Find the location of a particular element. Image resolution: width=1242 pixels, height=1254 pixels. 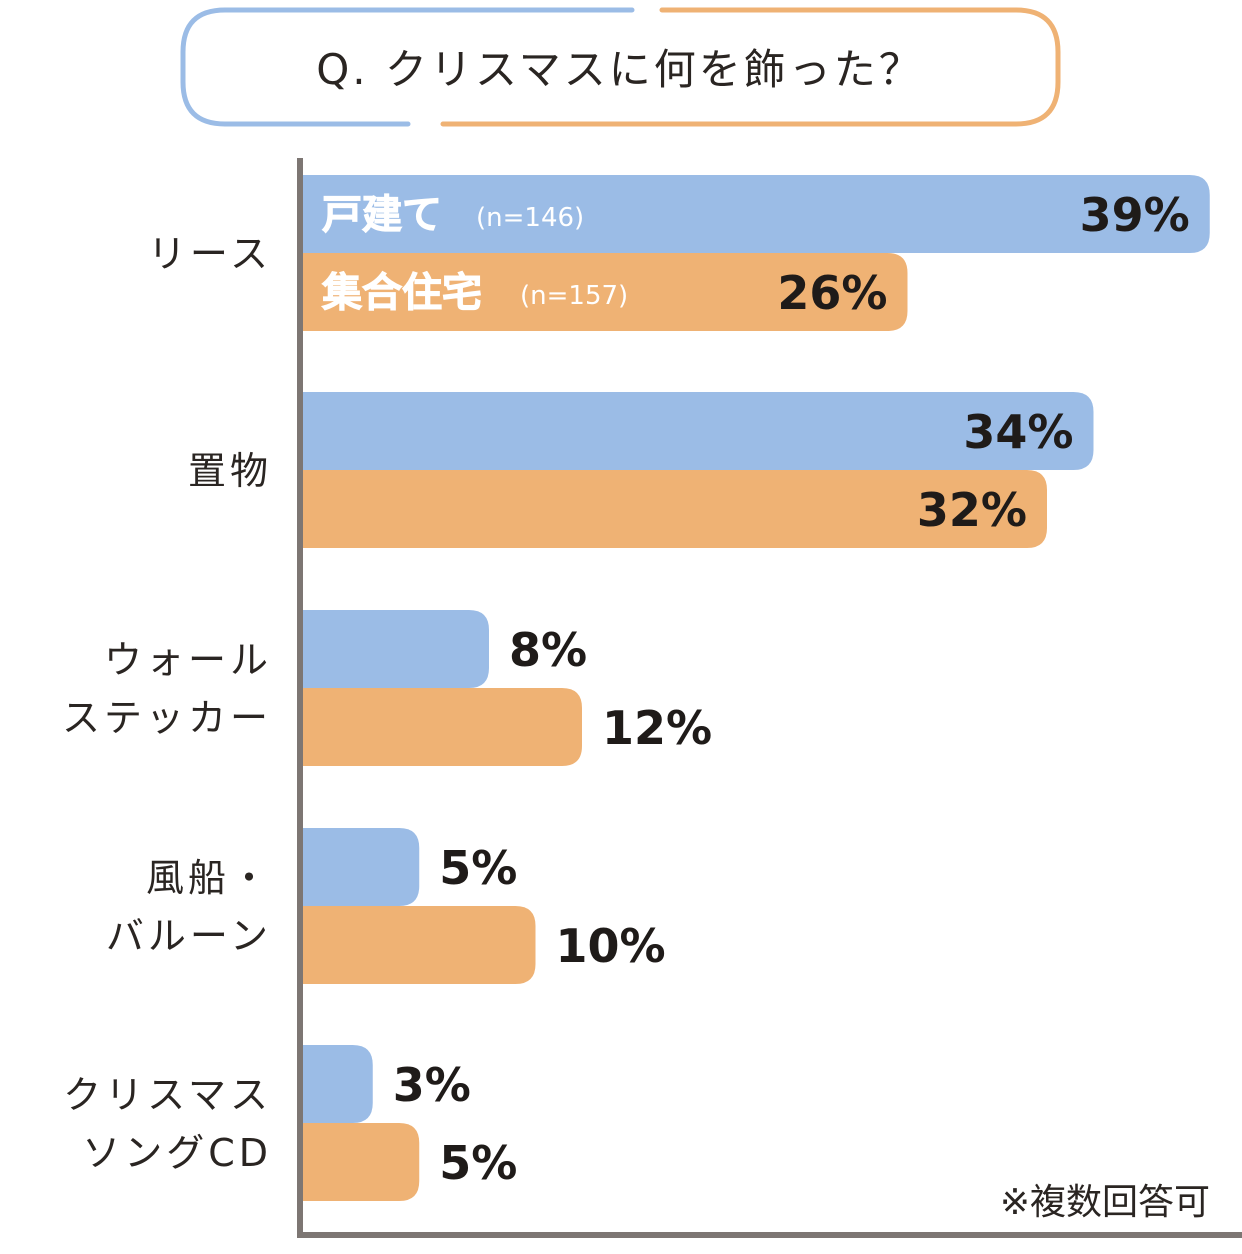

title-frame: Q. クリスマスに何を飾った？ is located at coordinates (620, 67).